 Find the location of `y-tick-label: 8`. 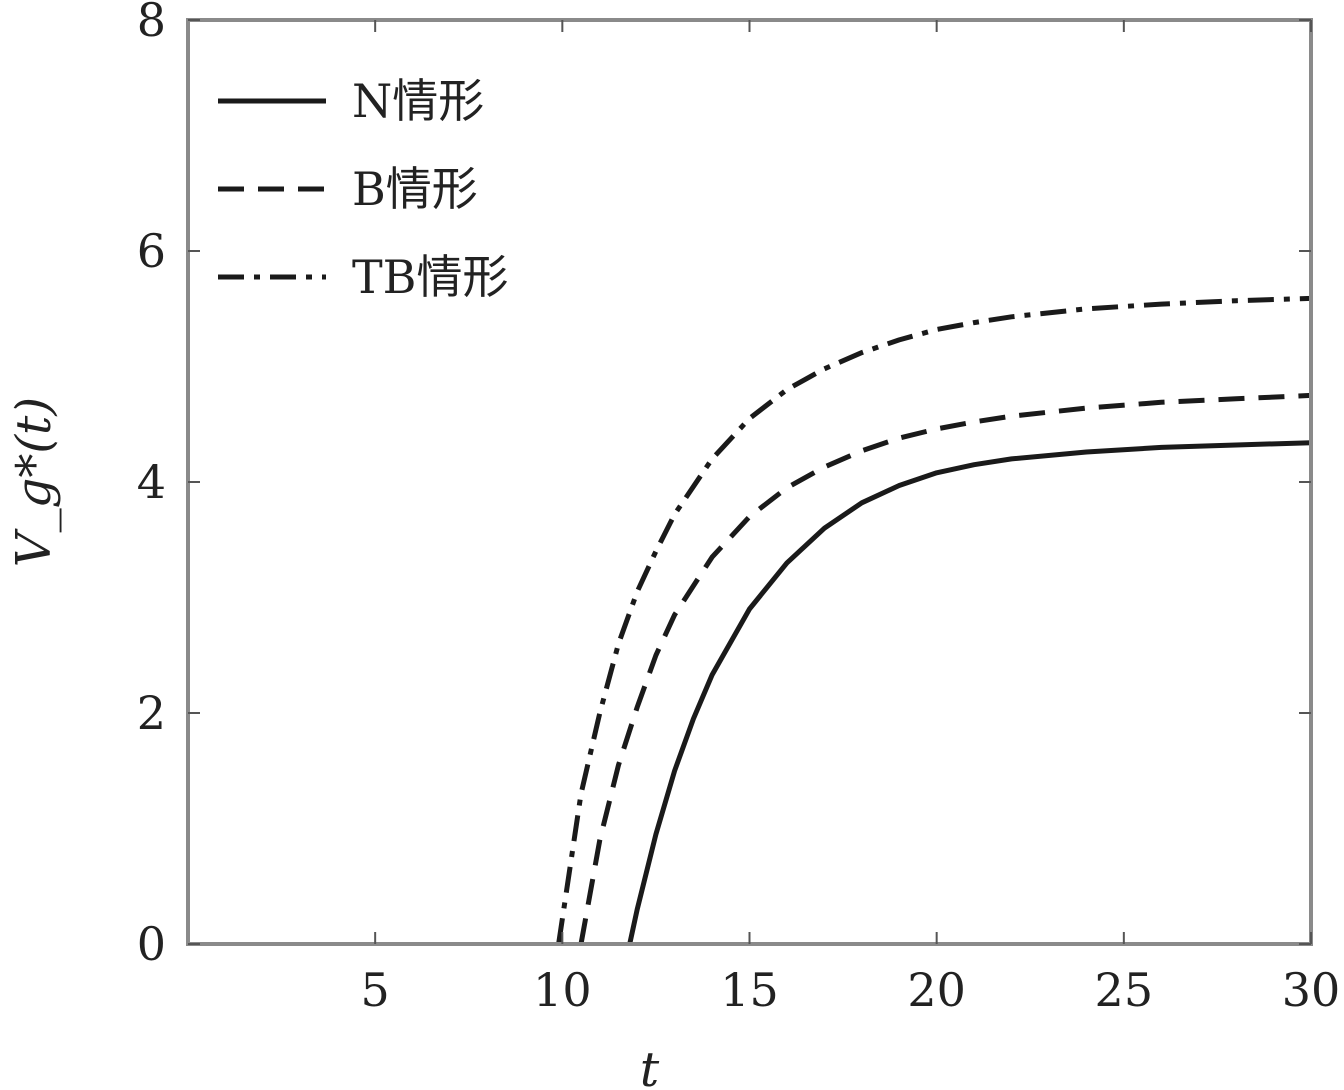

y-tick-label: 8 is located at coordinates (151, 23).